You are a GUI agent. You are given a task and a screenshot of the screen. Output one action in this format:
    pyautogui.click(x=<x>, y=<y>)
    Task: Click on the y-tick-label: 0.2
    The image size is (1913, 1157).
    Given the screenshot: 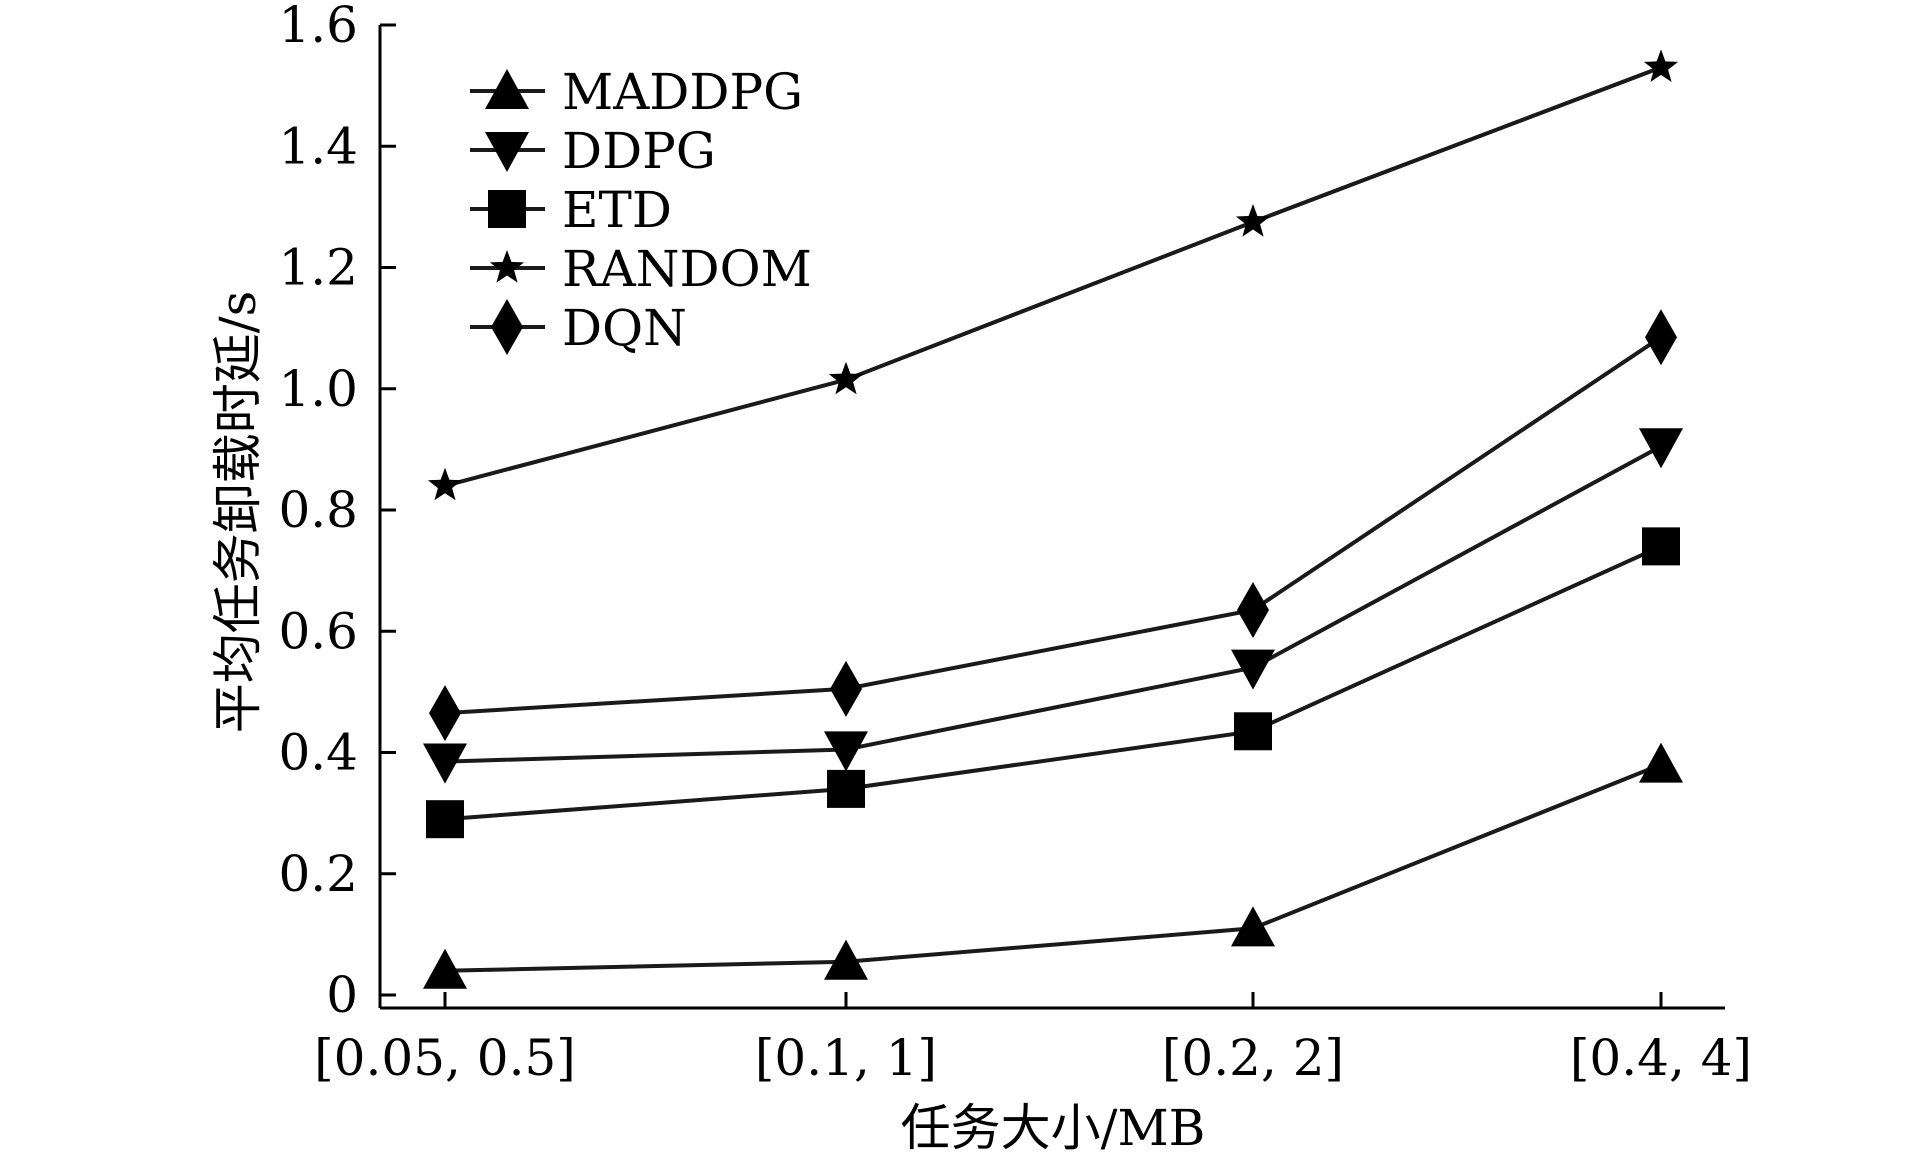 What is the action you would take?
    pyautogui.click(x=318, y=874)
    